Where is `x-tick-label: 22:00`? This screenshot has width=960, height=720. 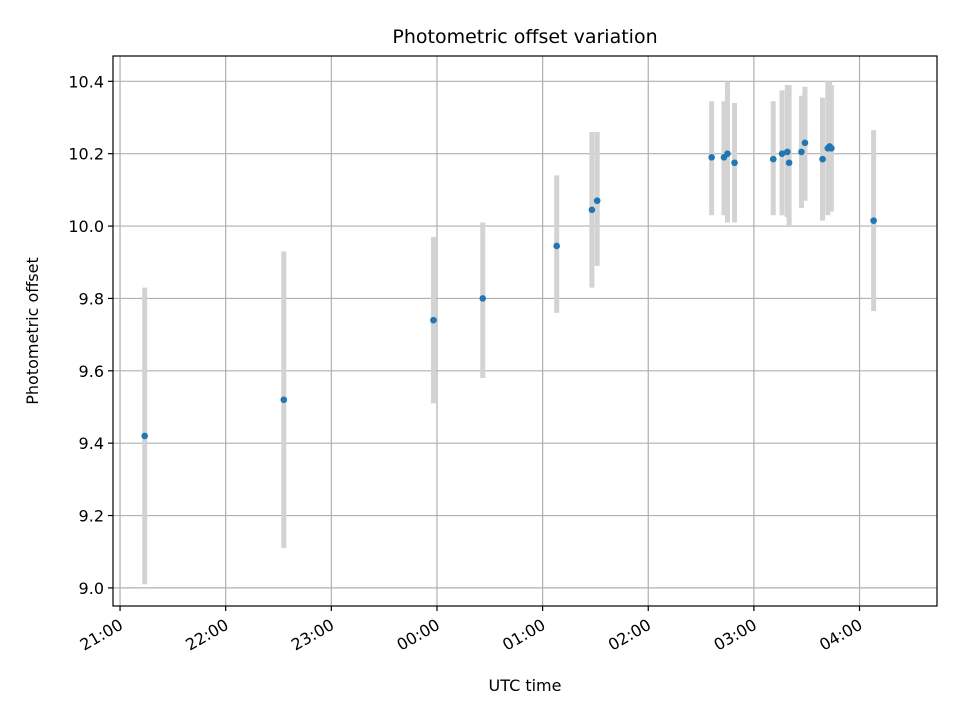 x-tick-label: 22:00 is located at coordinates (206, 635).